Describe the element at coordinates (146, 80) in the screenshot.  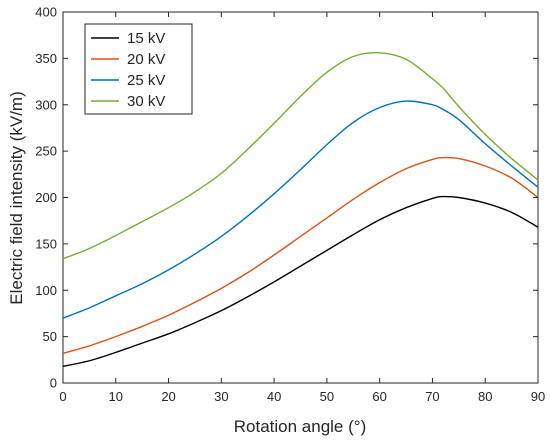
I see `legend-label: 25 kV` at that location.